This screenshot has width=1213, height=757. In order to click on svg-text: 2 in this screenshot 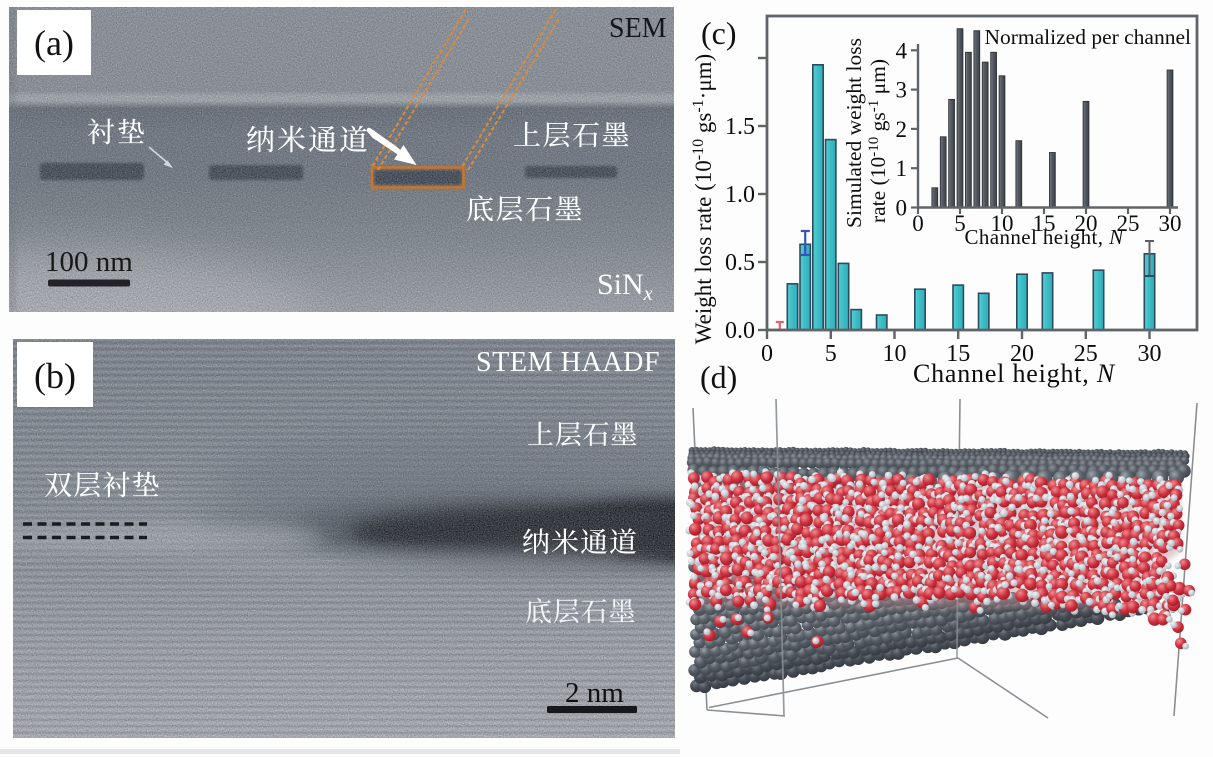, I will do `click(902, 129)`.